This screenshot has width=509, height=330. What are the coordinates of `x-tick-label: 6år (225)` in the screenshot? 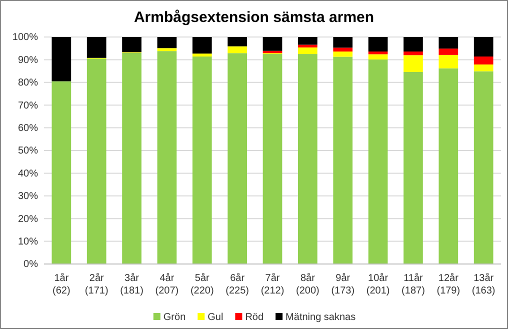 It's located at (237, 284).